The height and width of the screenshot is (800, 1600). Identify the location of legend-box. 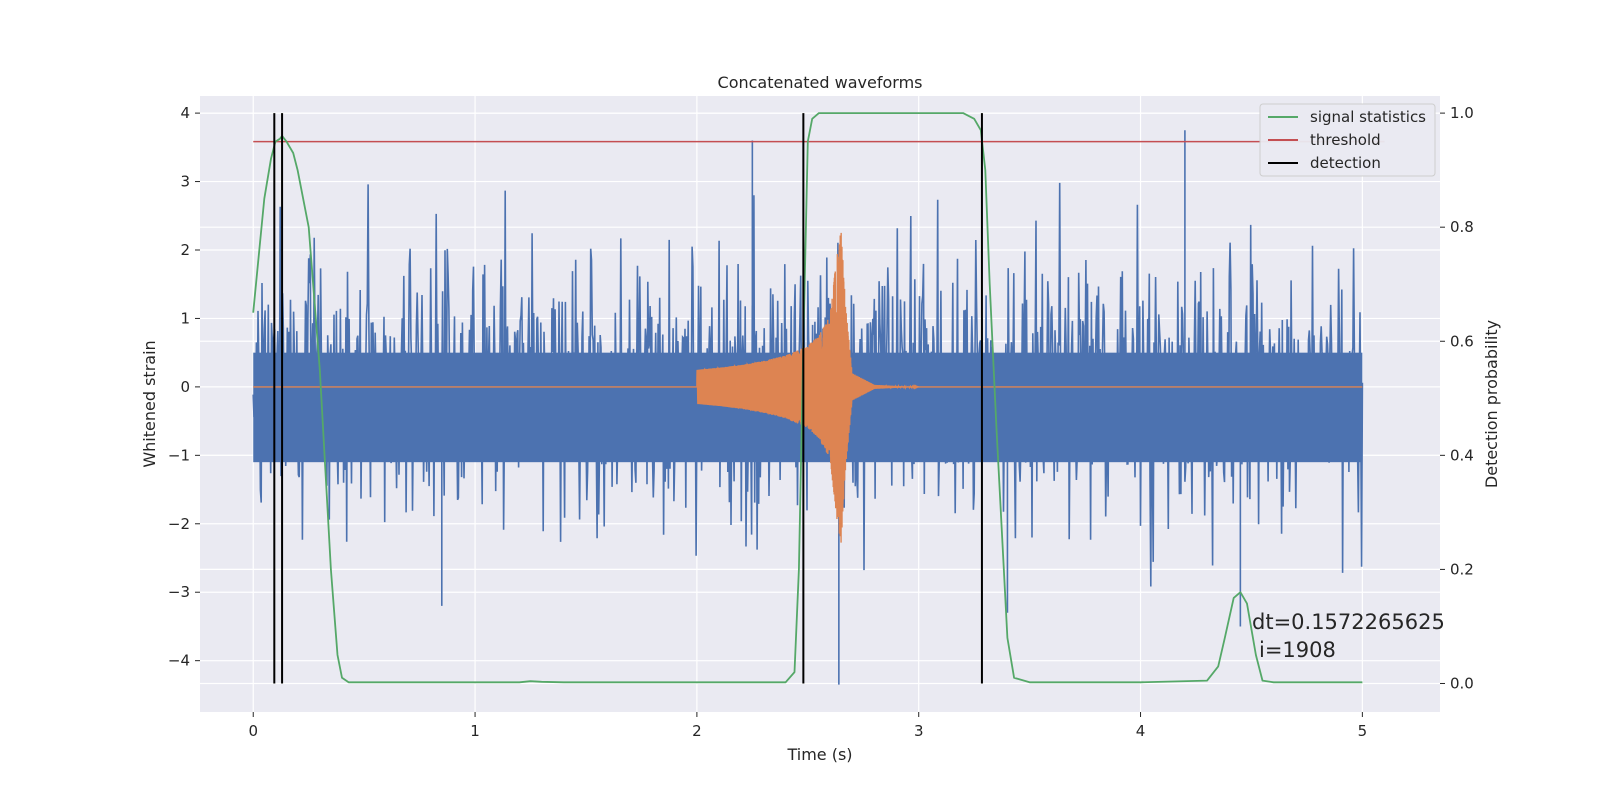
(1347, 140).